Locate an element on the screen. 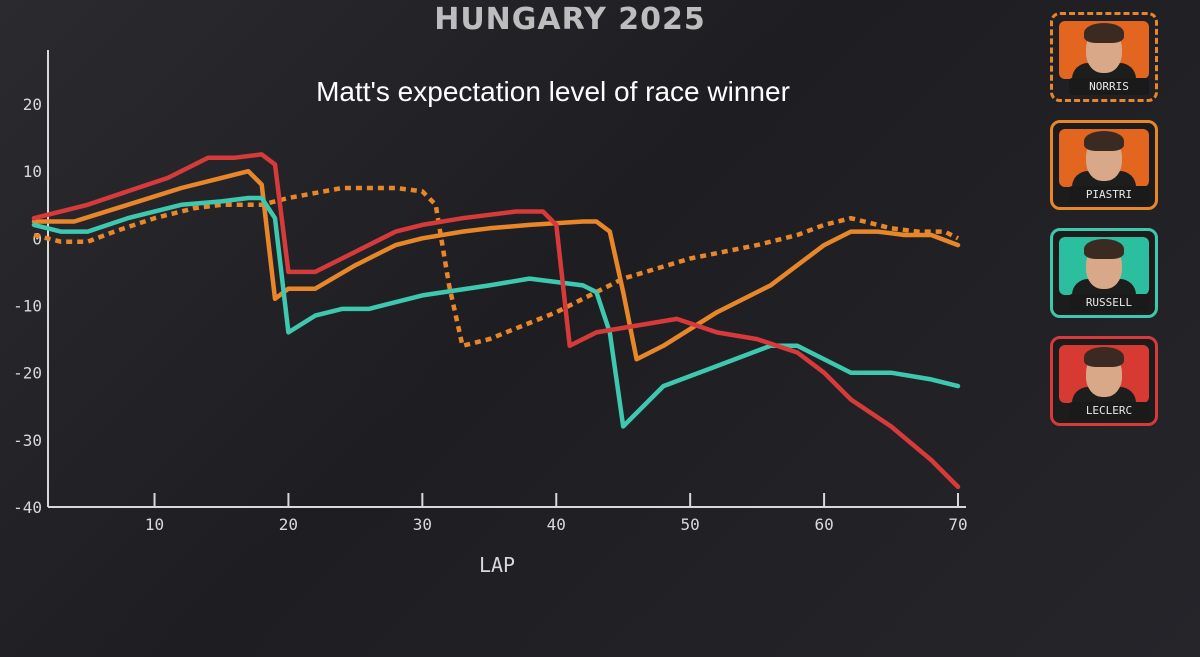  chart-title: HUNGARY 2025 is located at coordinates (570, 19).